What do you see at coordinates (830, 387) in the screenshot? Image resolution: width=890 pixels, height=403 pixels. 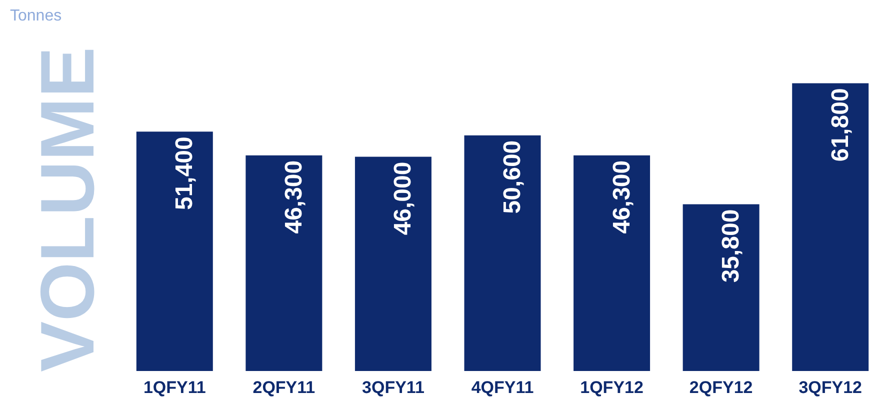 I see `x-tick-label: 3QFY12` at bounding box center [830, 387].